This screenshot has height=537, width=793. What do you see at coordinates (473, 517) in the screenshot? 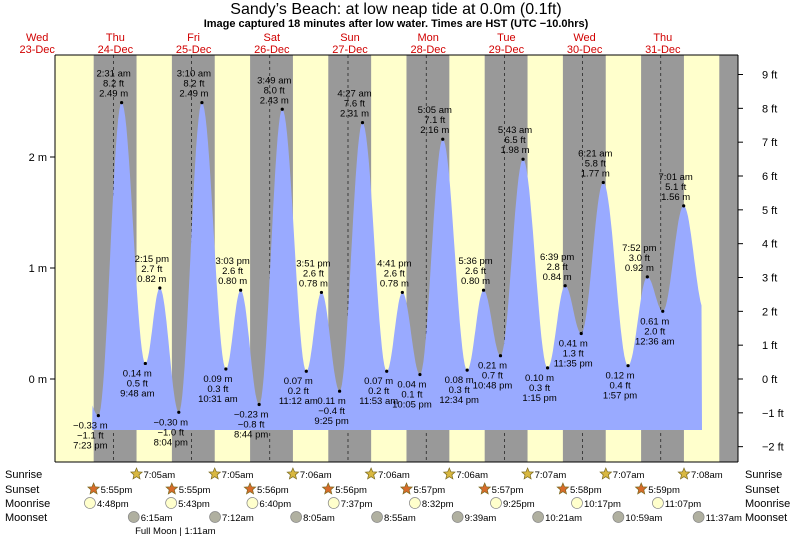
I see `moonset-event: 9:39am` at bounding box center [473, 517].